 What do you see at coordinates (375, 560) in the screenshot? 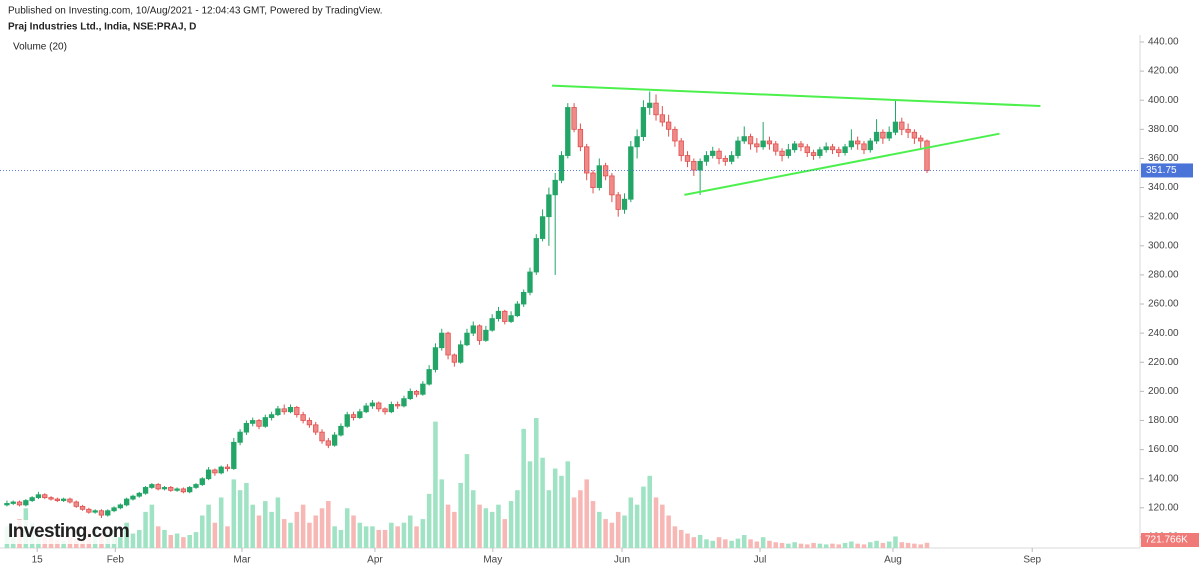
I see `x-tick-label: Apr` at bounding box center [375, 560].